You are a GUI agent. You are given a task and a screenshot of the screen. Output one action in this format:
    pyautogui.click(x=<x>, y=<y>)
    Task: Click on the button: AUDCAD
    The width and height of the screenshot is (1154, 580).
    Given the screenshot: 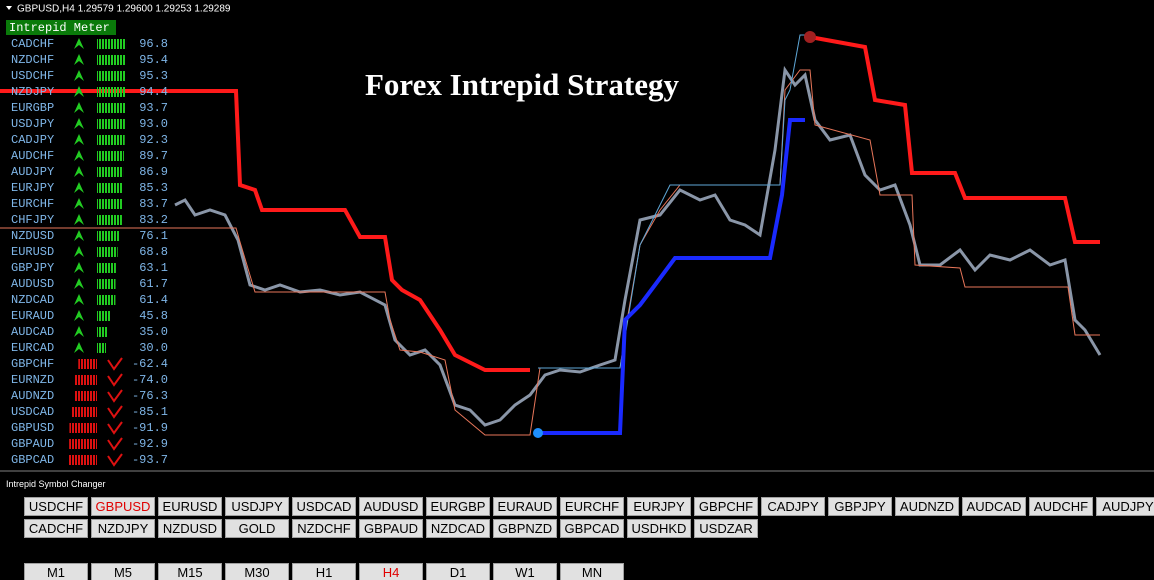 What is the action you would take?
    pyautogui.click(x=994, y=506)
    